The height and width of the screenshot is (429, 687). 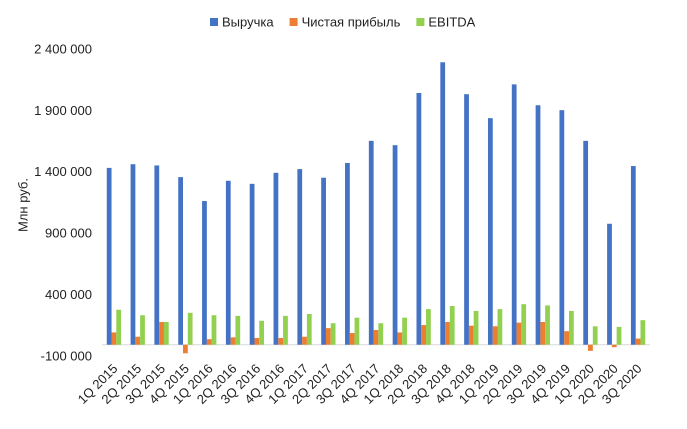 What do you see at coordinates (63, 110) in the screenshot?
I see `y-tick-label: 1 900 000` at bounding box center [63, 110].